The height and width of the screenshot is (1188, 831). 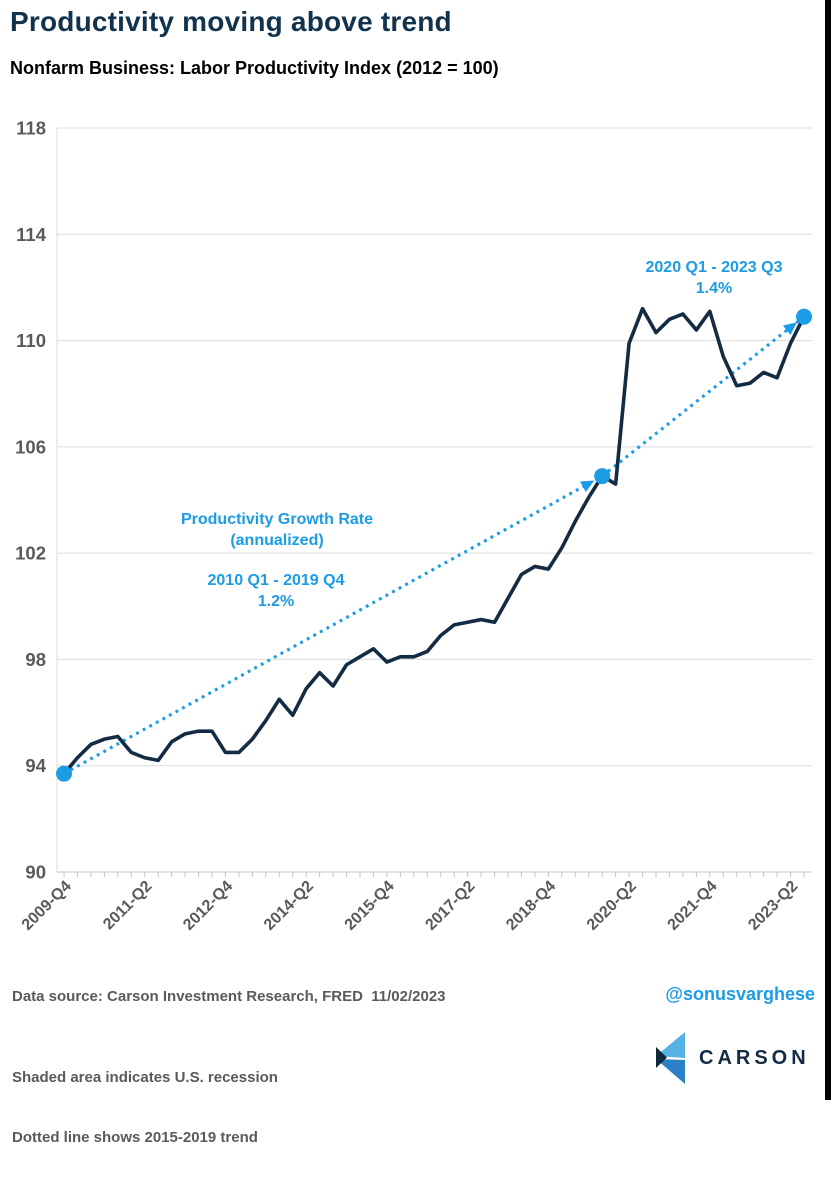 I want to click on svg-text: 90, so click(x=35, y=872).